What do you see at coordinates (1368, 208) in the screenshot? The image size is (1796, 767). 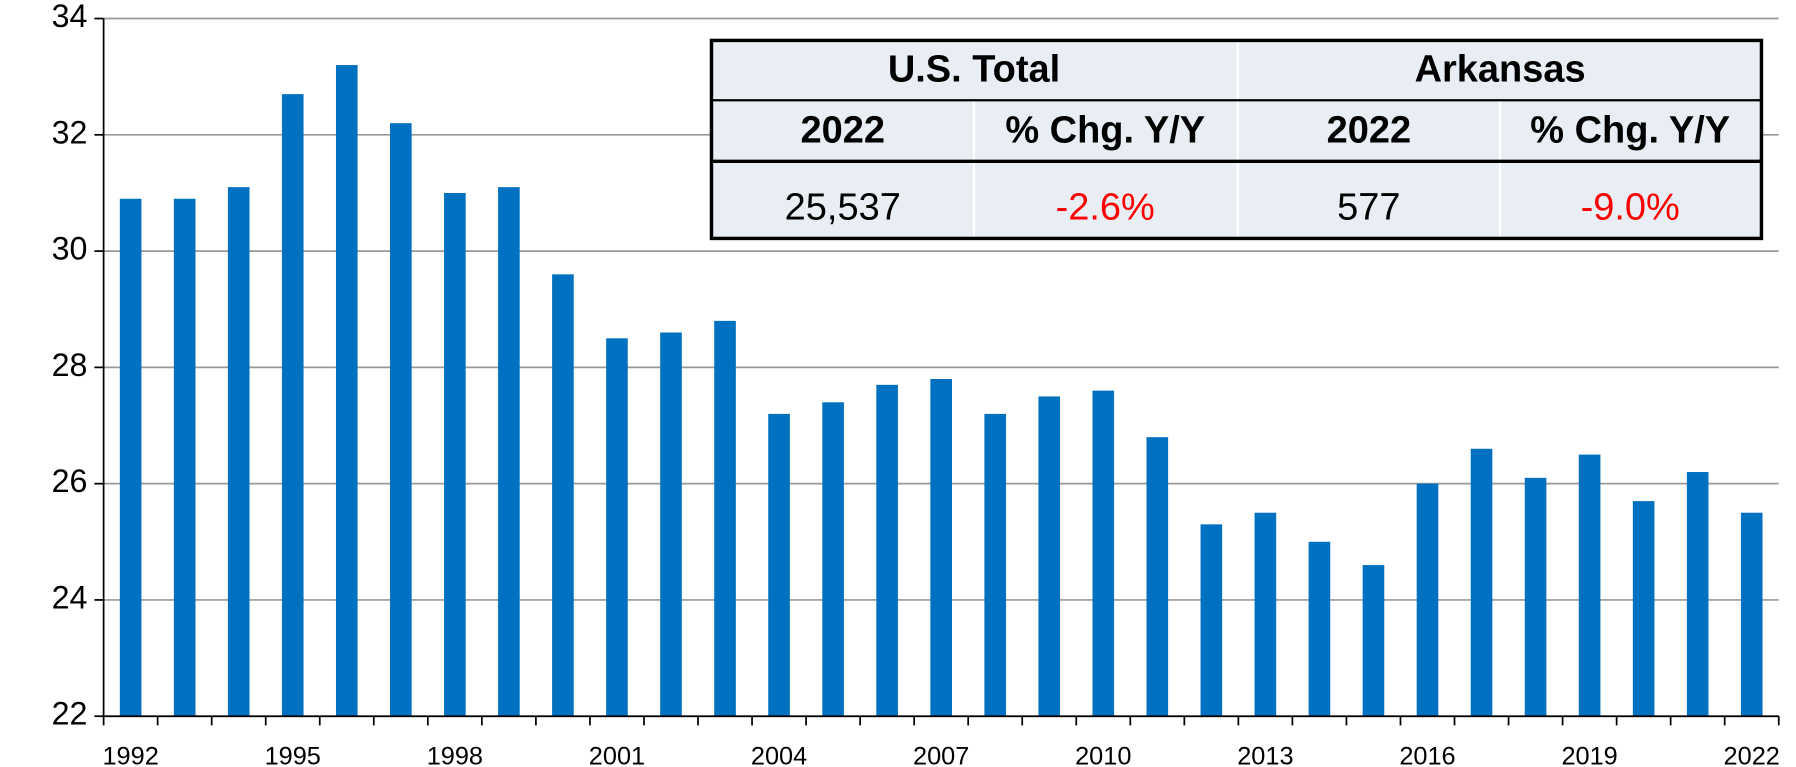 I see `table-cell: 577` at bounding box center [1368, 208].